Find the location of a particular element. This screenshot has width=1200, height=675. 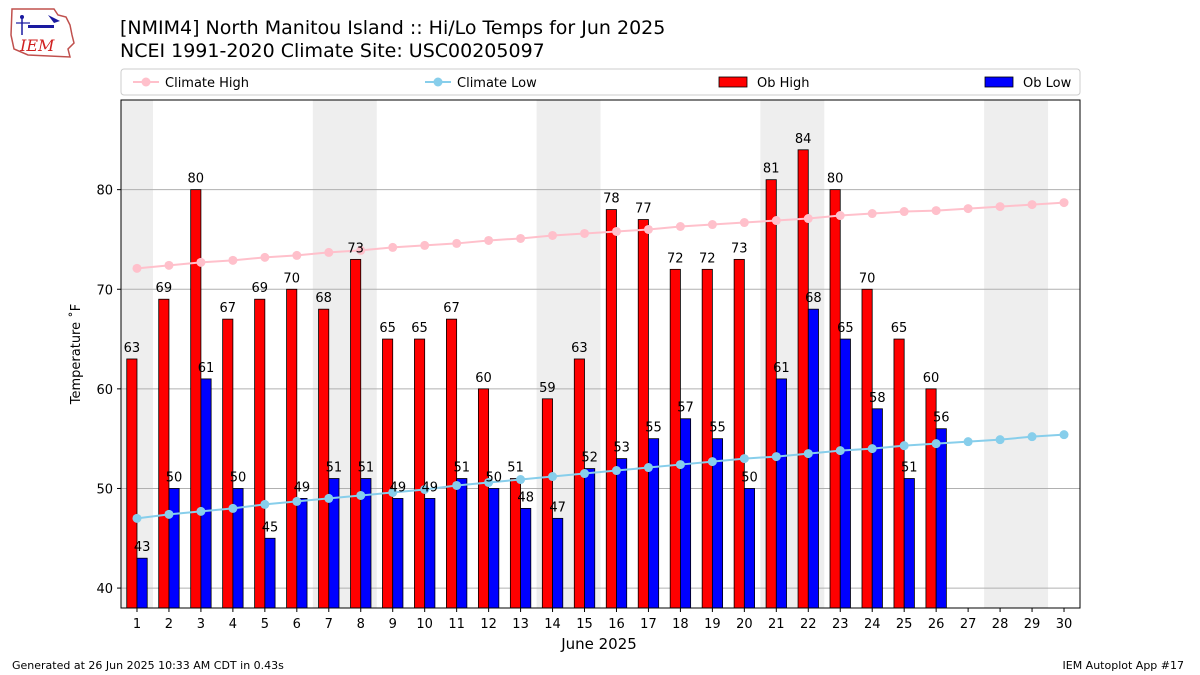

ob-high-label: 51 is located at coordinates (515, 468).